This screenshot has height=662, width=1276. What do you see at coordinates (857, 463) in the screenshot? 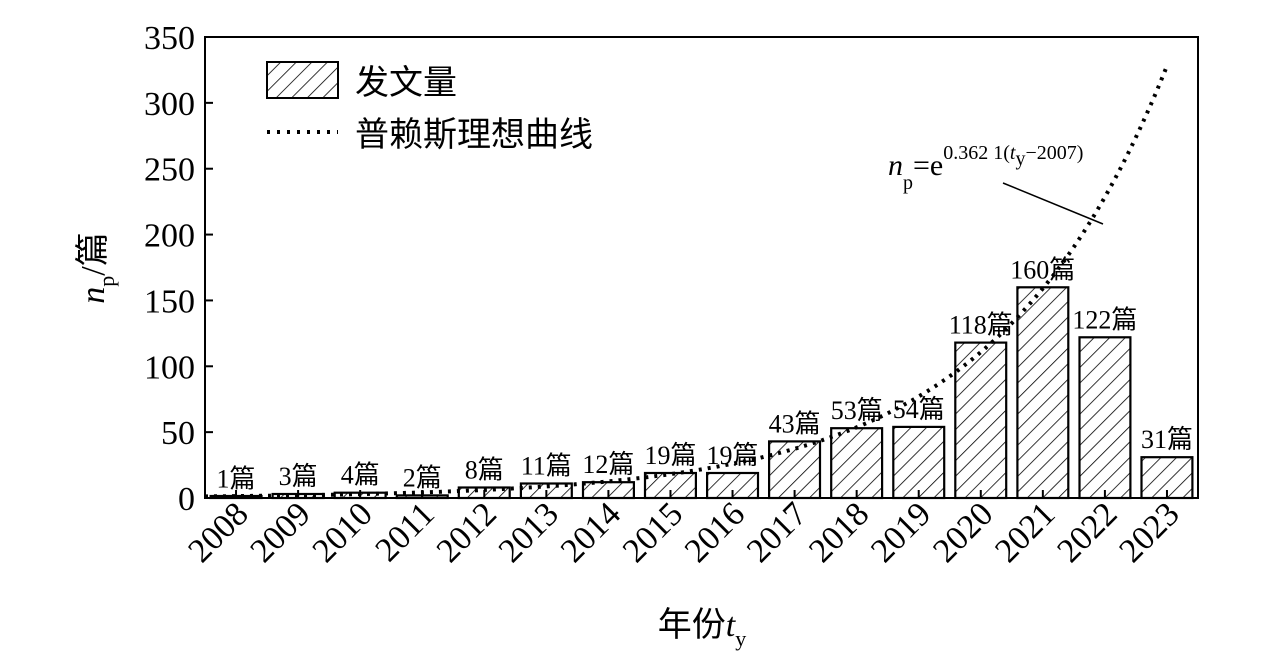
I see `bar-2018` at bounding box center [857, 463].